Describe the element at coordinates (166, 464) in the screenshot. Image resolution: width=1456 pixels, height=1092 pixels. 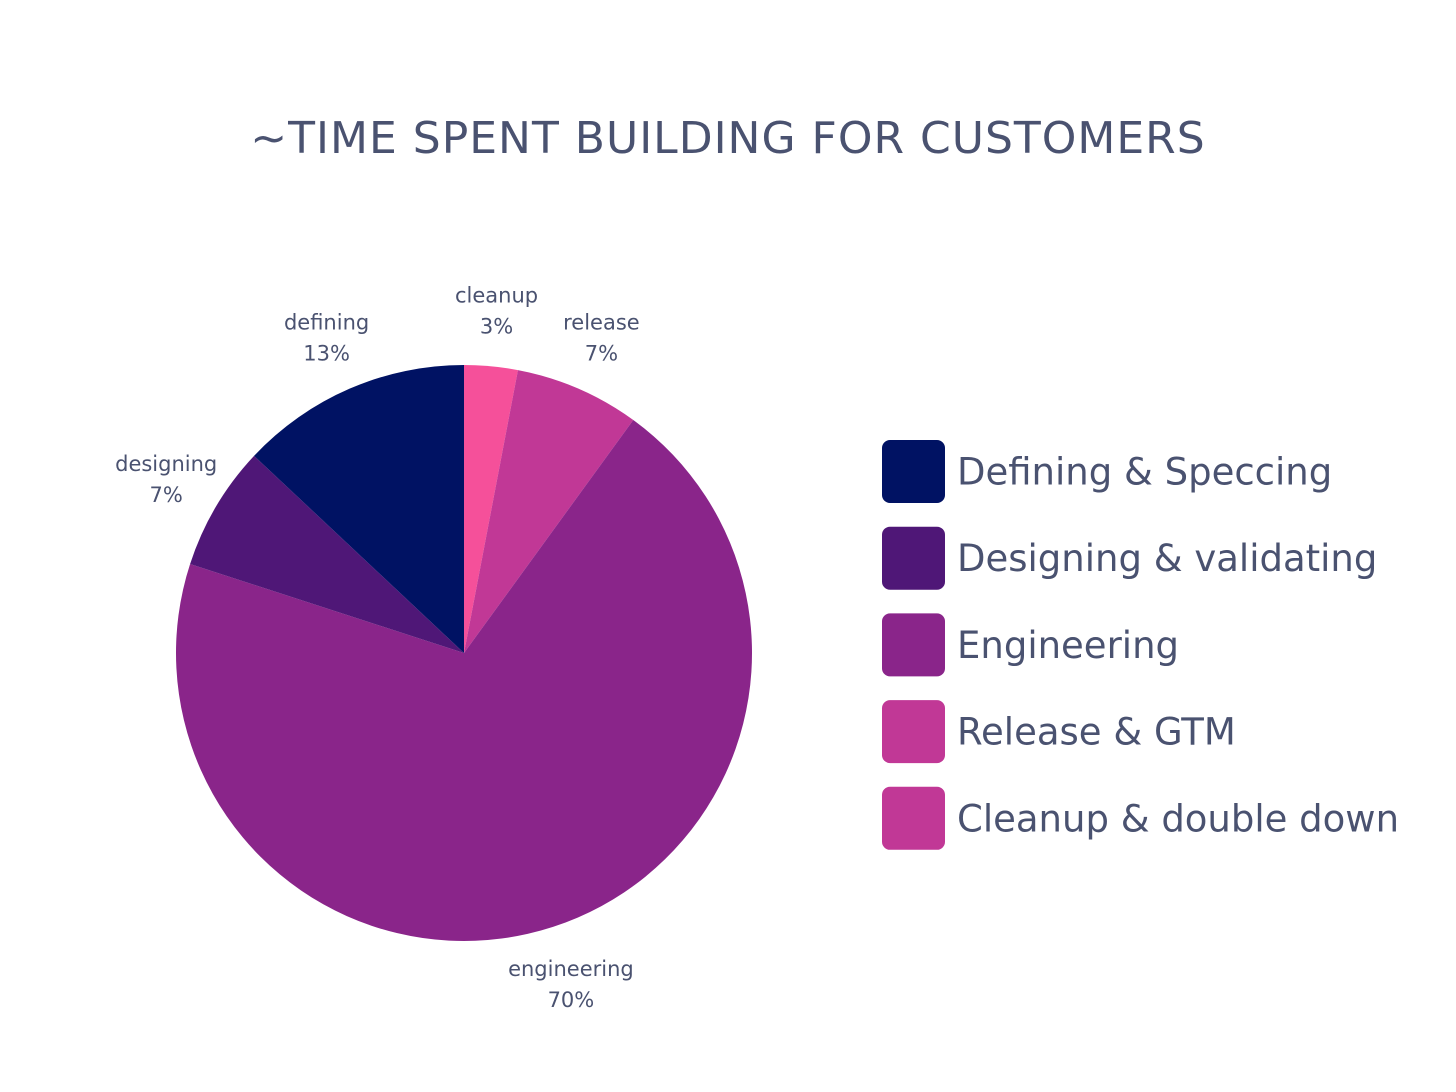
I see `slice-label-designing: designing` at that location.